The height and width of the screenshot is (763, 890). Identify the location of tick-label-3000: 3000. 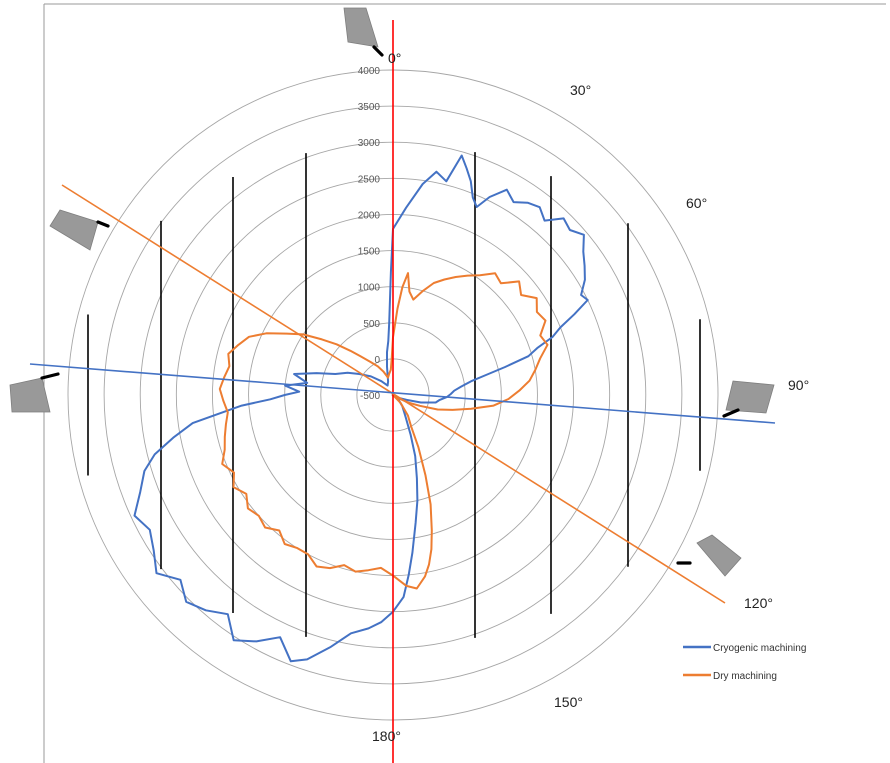
(369, 143).